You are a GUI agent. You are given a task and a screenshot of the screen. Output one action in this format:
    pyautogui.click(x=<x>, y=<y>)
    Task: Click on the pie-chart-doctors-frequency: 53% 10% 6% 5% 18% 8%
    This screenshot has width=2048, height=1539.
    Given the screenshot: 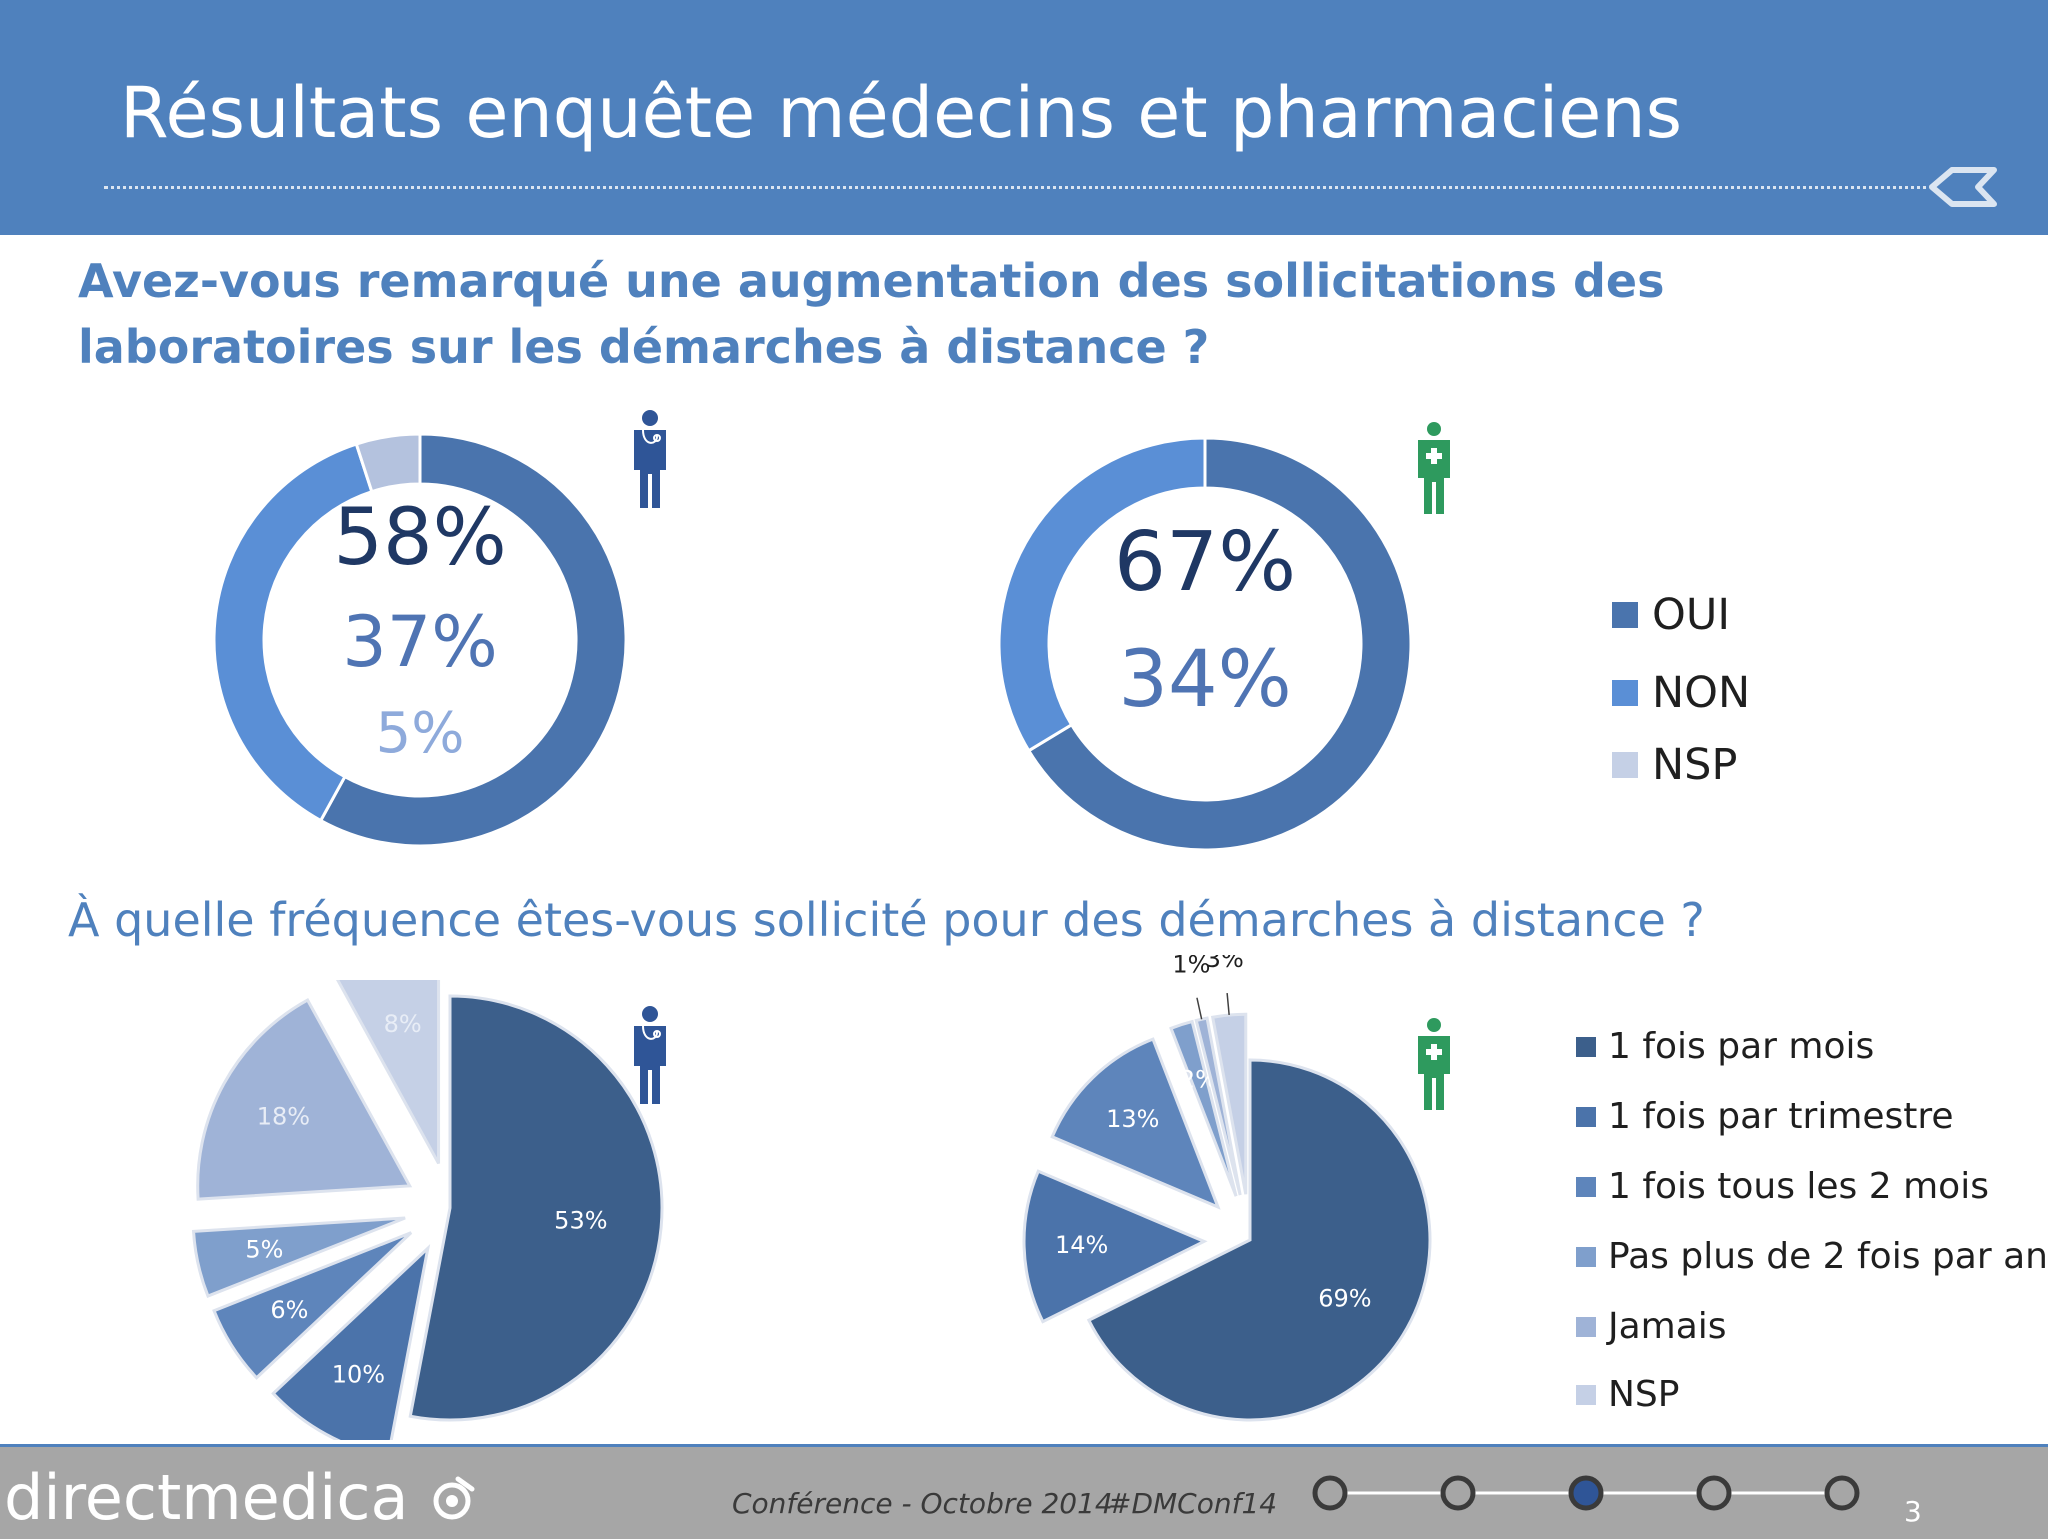 What is the action you would take?
    pyautogui.click(x=427, y=1210)
    